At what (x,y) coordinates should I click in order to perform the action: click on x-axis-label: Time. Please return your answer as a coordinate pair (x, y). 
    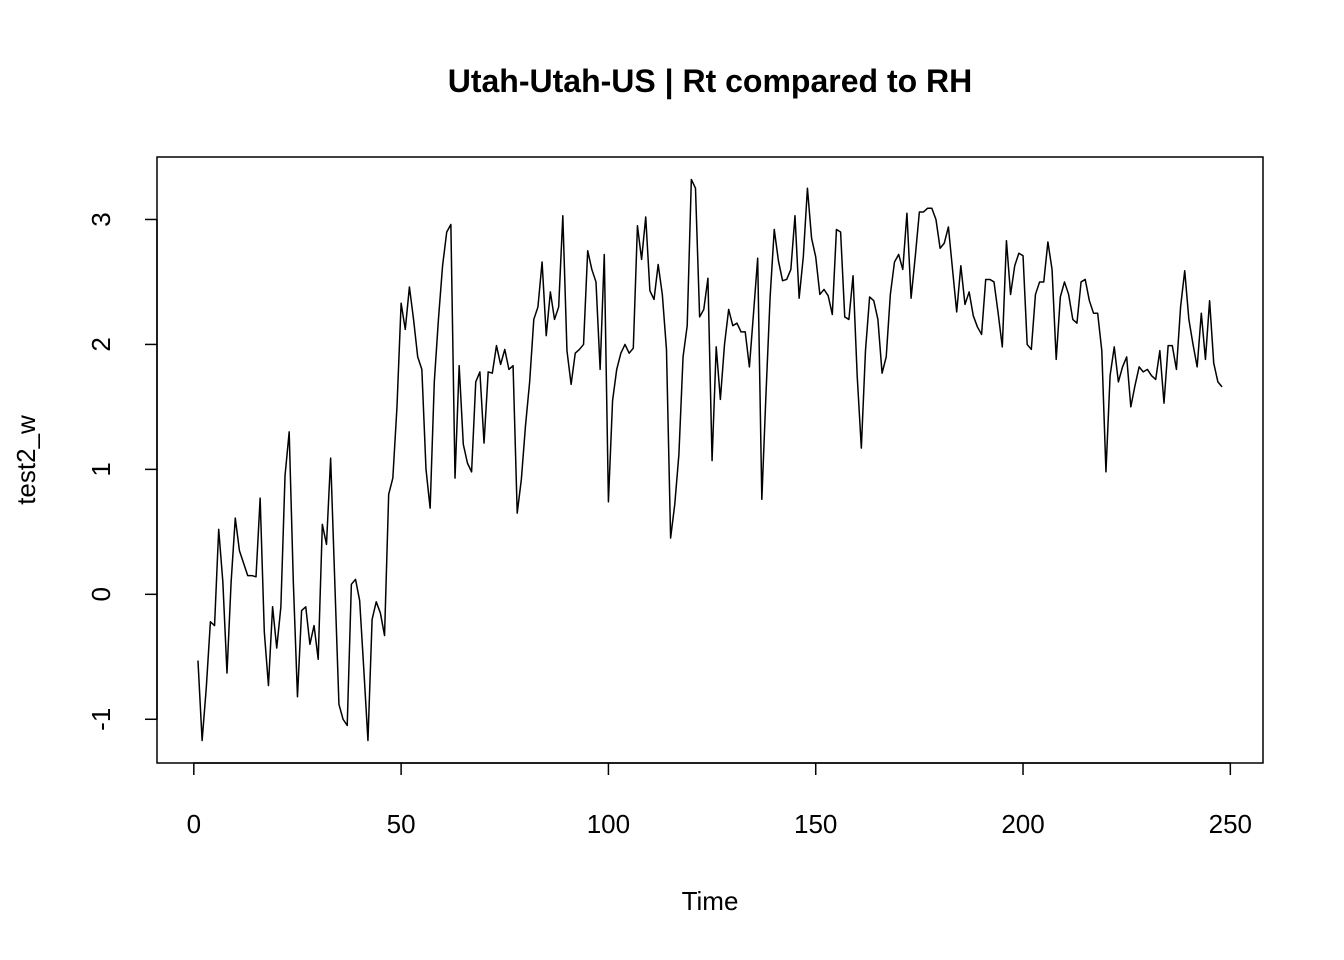
    Looking at the image, I should click on (710, 901).